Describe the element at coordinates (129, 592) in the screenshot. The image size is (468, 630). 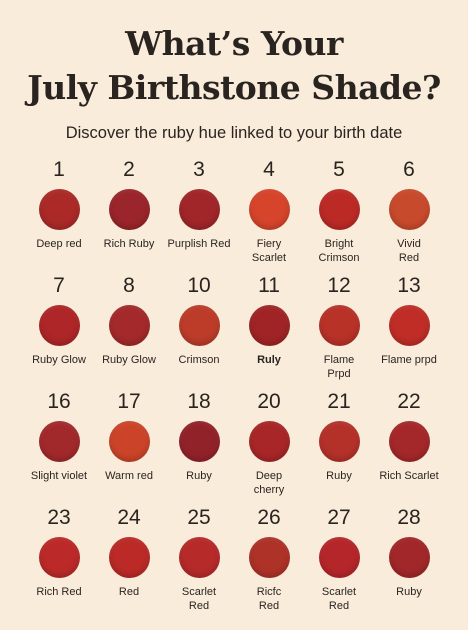
I see `shade-label: Red` at that location.